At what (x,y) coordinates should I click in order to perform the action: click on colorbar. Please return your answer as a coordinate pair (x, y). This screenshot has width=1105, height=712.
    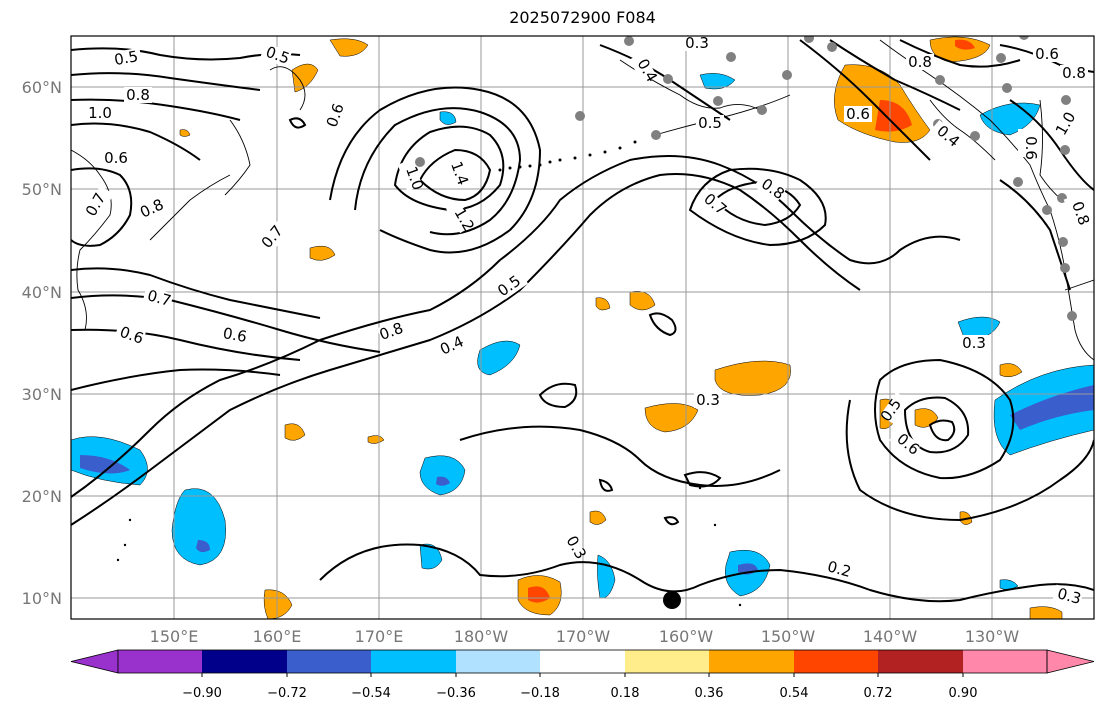
    Looking at the image, I should click on (582, 661).